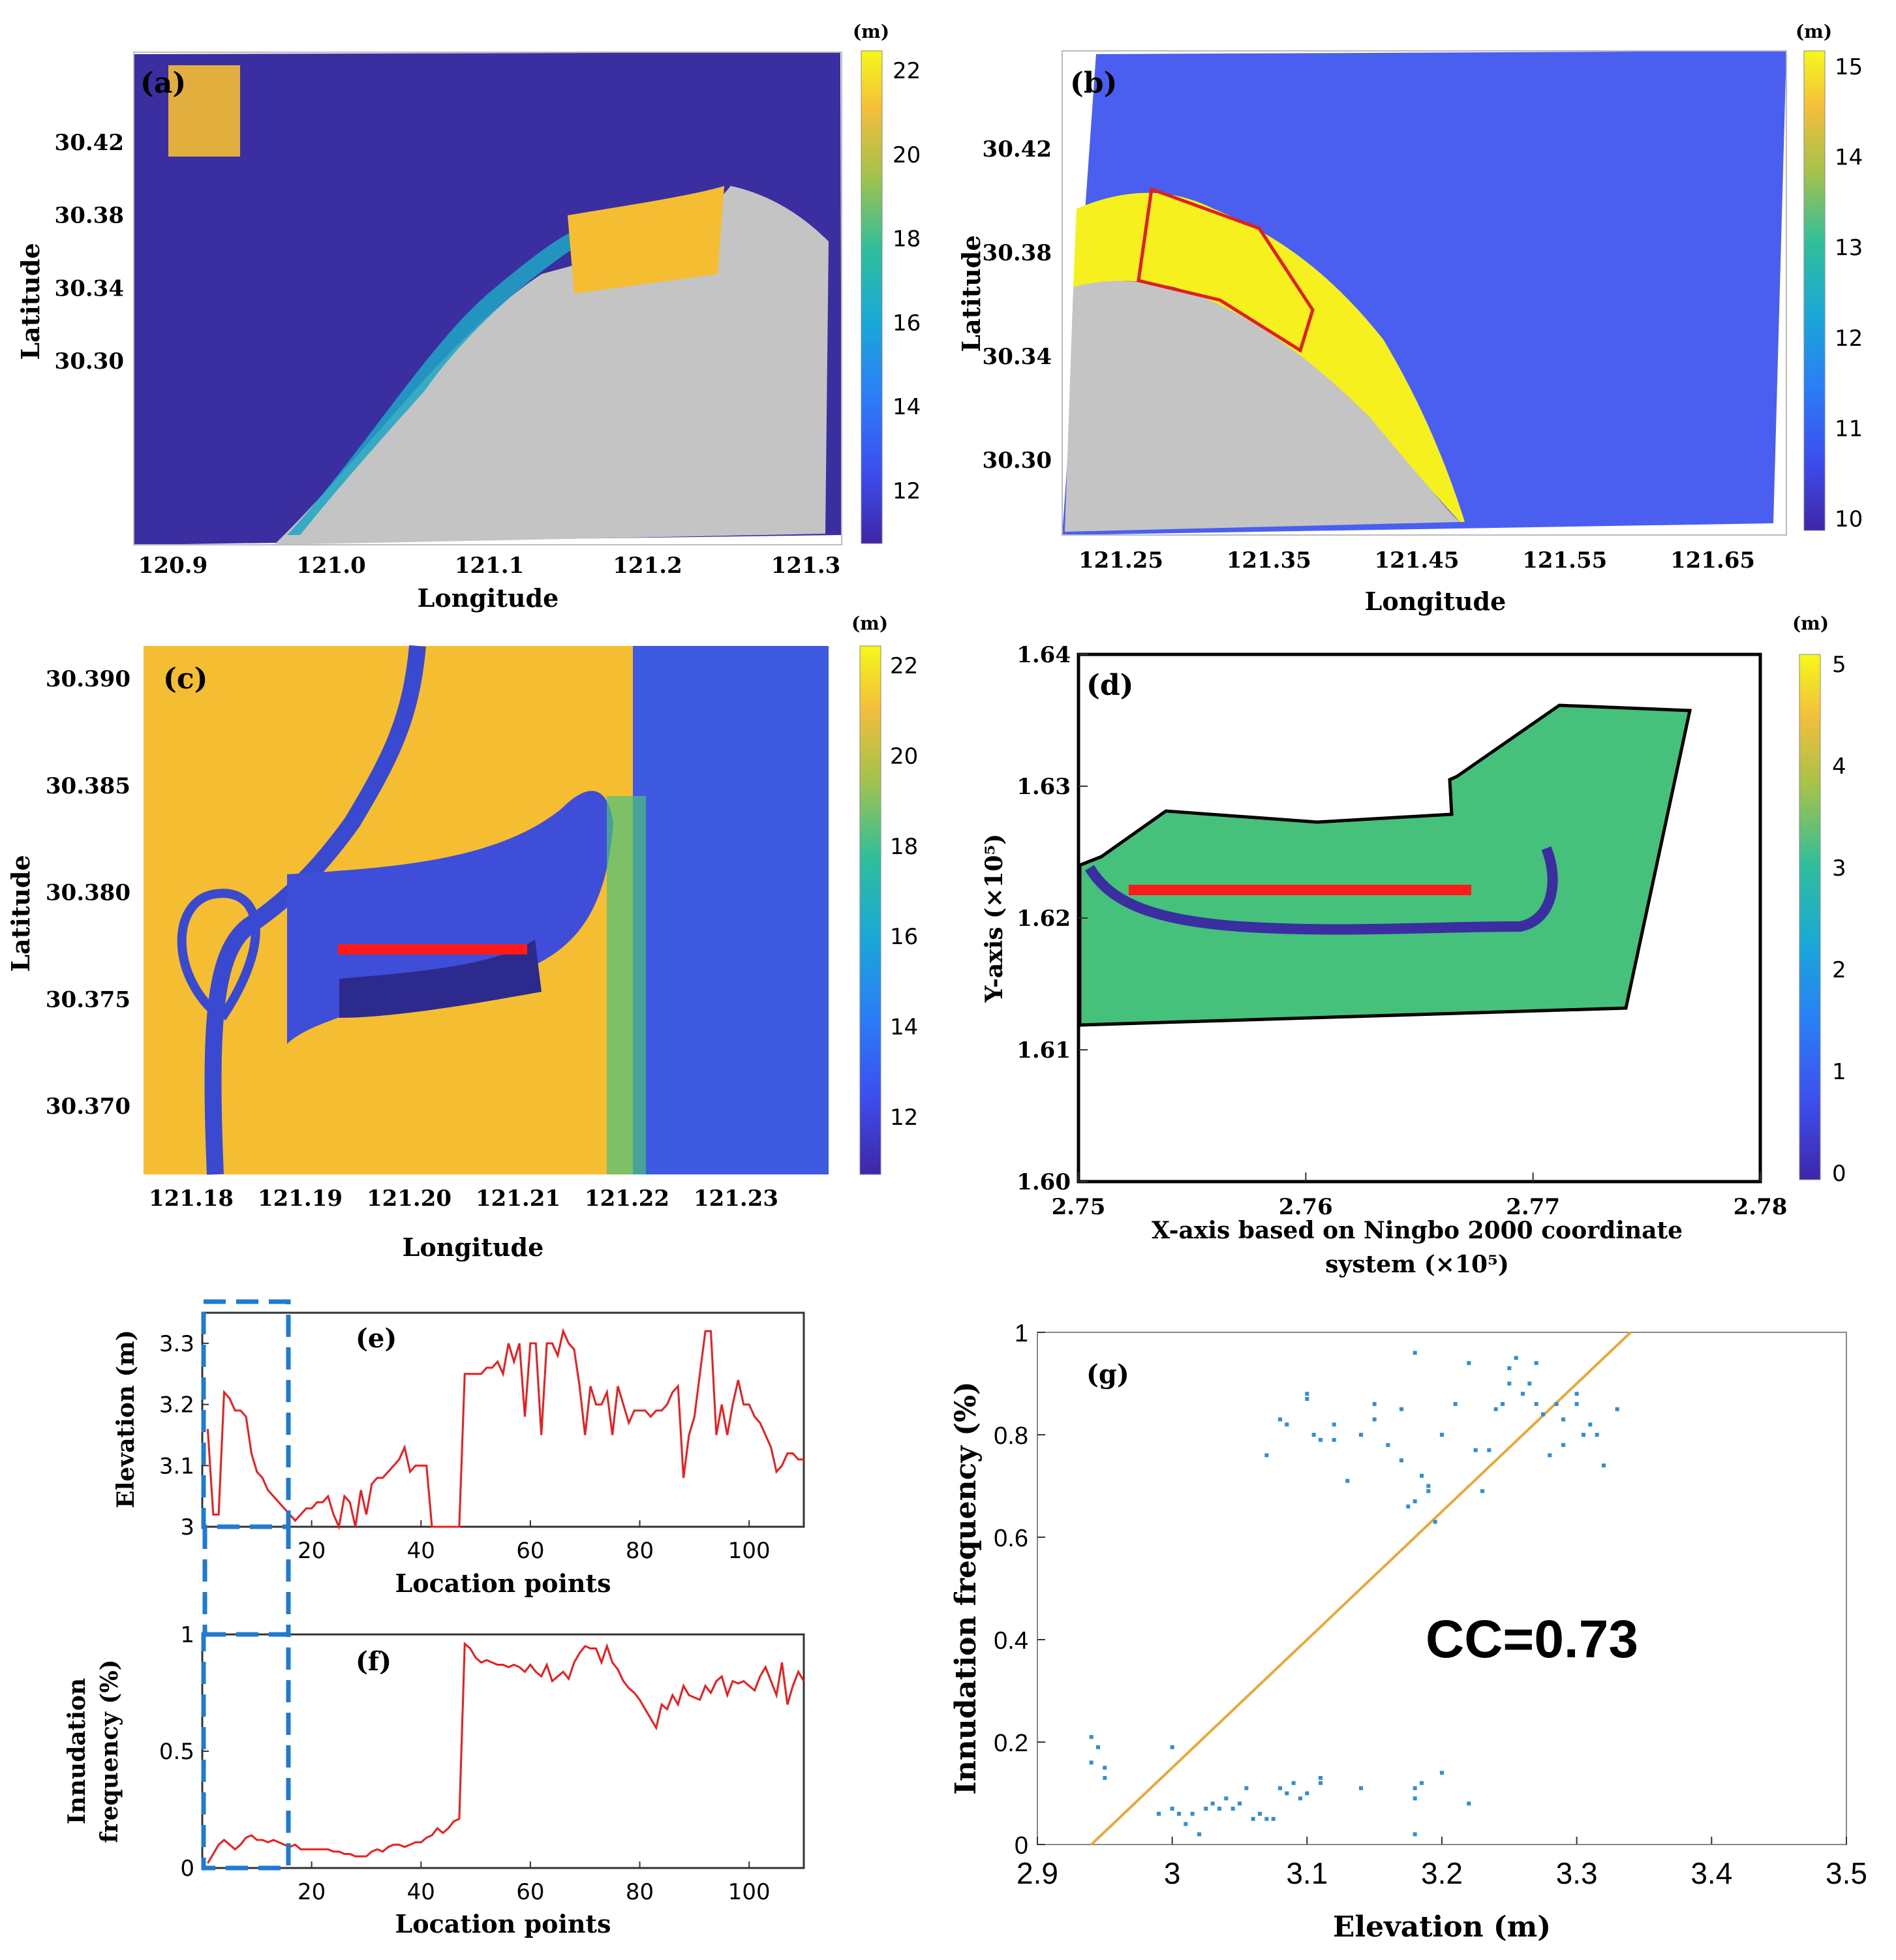 The width and height of the screenshot is (1896, 1960). Describe the element at coordinates (805, 566) in the screenshot. I see `x-tick-label: 121.3` at that location.